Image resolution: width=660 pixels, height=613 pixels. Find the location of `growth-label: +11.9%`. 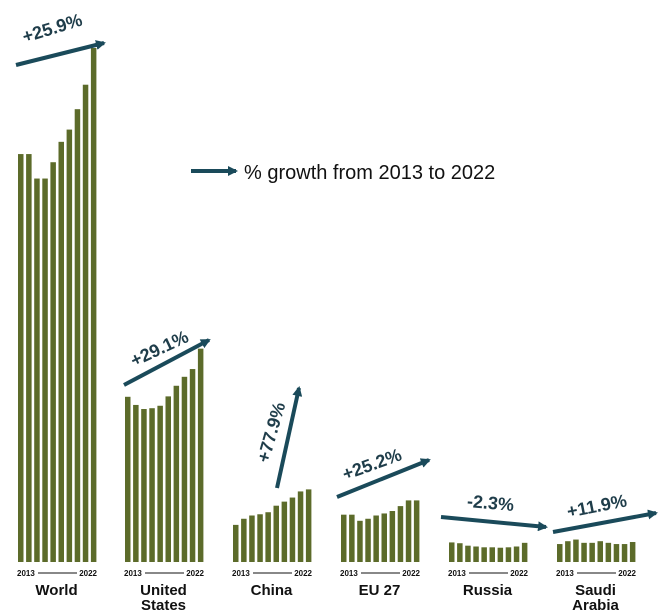

growth-label: +11.9% is located at coordinates (596, 506).